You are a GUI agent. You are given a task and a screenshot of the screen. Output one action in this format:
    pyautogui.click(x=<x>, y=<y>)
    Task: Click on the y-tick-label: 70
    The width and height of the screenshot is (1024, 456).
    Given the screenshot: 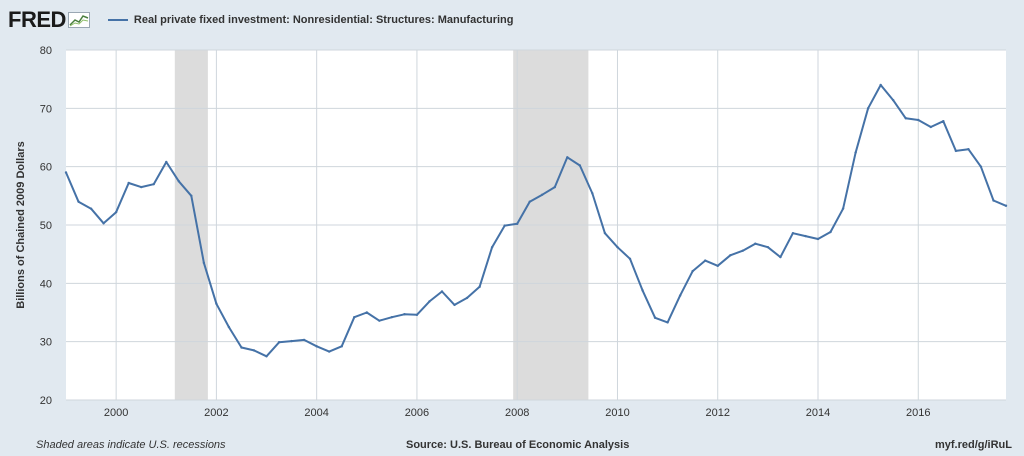 What is the action you would take?
    pyautogui.click(x=46, y=109)
    